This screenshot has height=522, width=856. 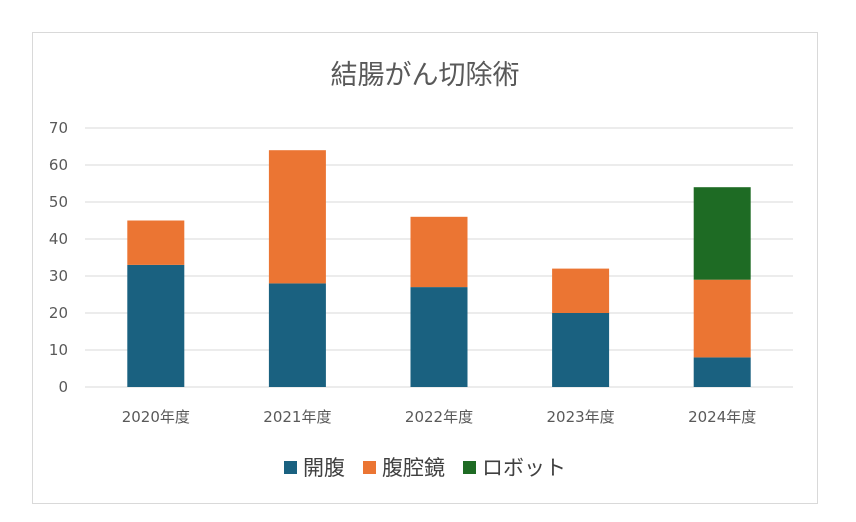 I want to click on legend: 開腹 腹腔鏡 ロボット, so click(x=425, y=468).